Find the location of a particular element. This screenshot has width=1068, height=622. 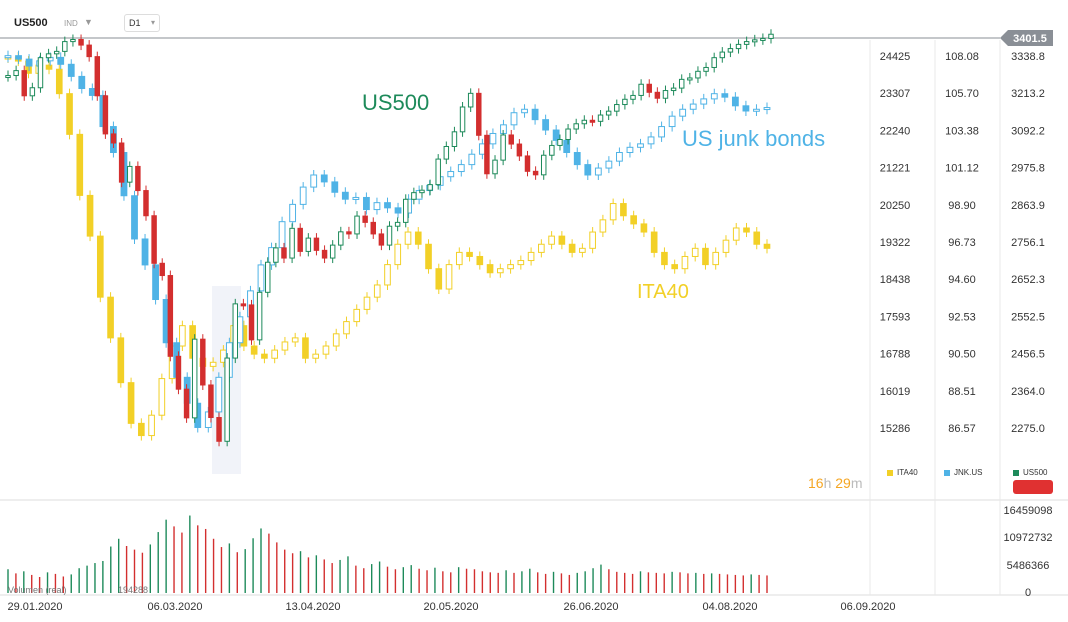

price-tick-label: 105.70 is located at coordinates (962, 94).